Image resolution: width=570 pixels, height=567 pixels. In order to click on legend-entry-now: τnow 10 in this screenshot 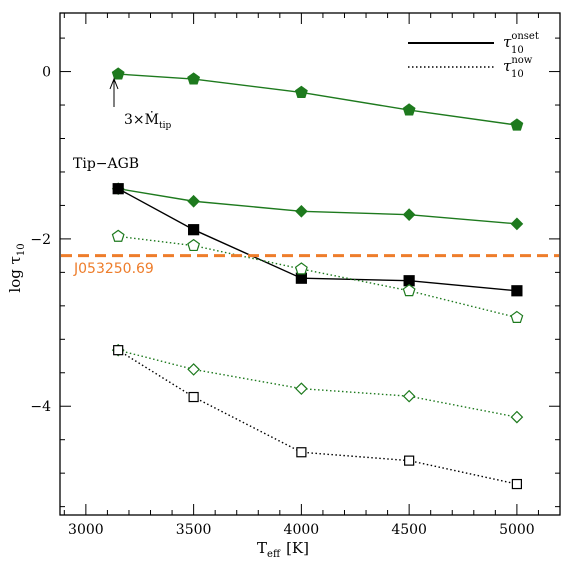, I will do `click(518, 67)`.